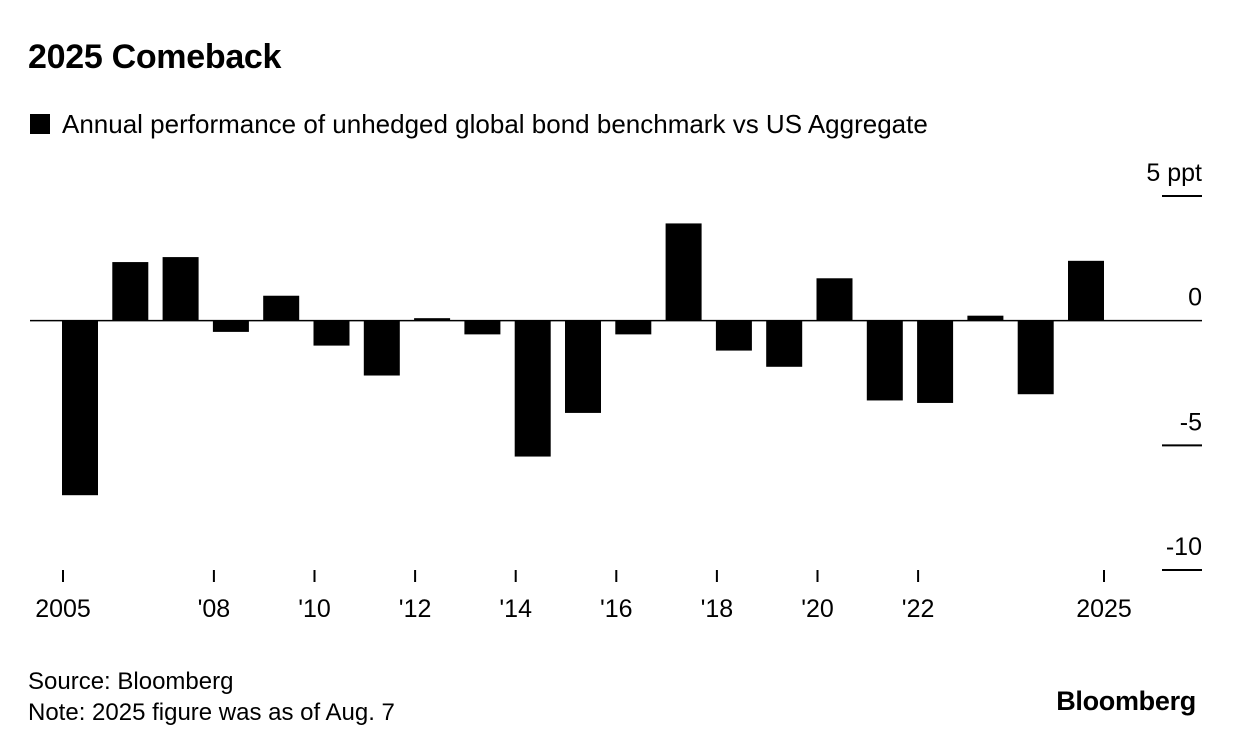  What do you see at coordinates (532, 388) in the screenshot?
I see `bar-2014` at bounding box center [532, 388].